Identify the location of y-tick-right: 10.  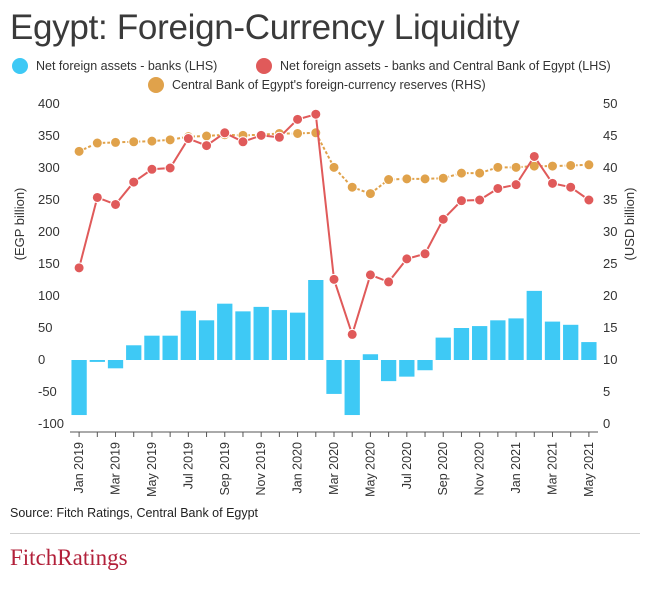
(610, 359).